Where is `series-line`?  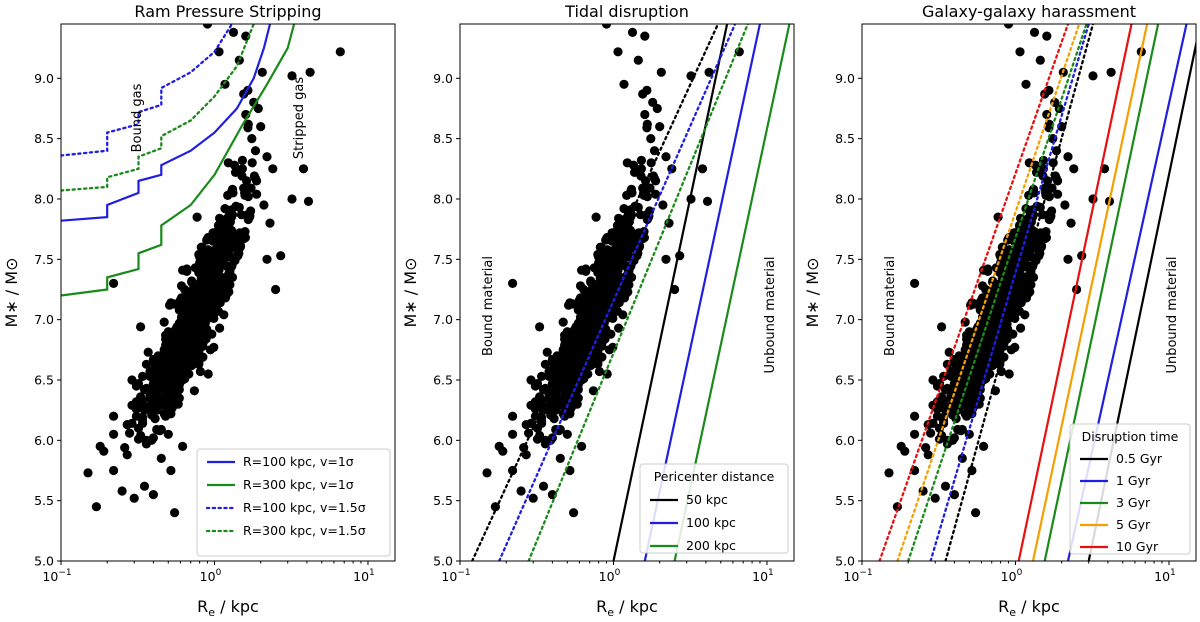 series-line is located at coordinates (1009, 292).